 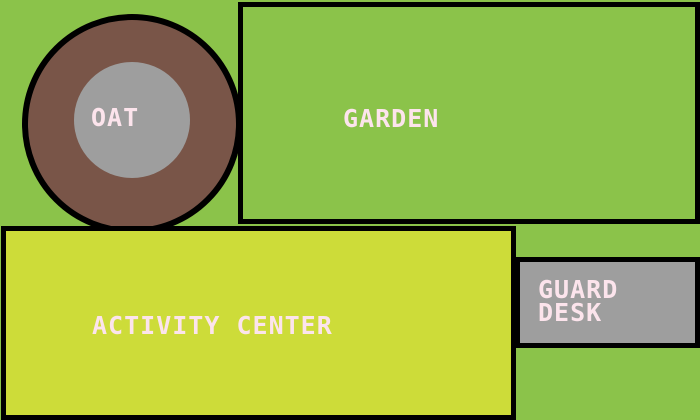 I want to click on oat-label: OAT, so click(x=115, y=117).